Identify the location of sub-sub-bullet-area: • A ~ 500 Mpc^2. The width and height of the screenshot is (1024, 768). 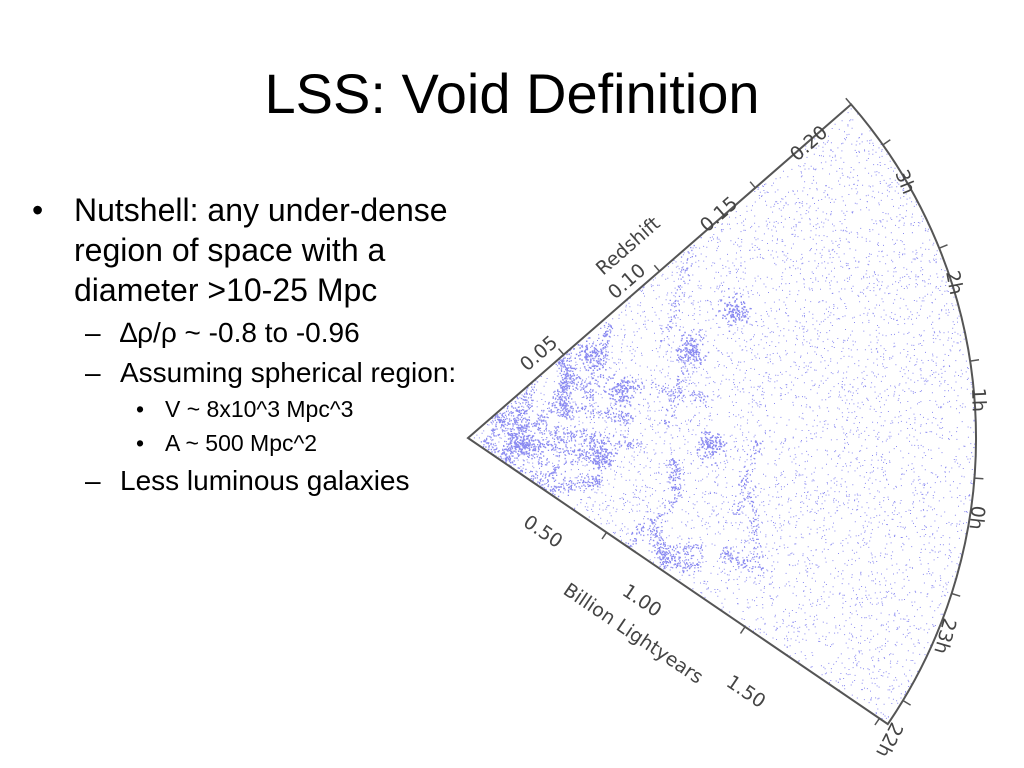
(255, 443).